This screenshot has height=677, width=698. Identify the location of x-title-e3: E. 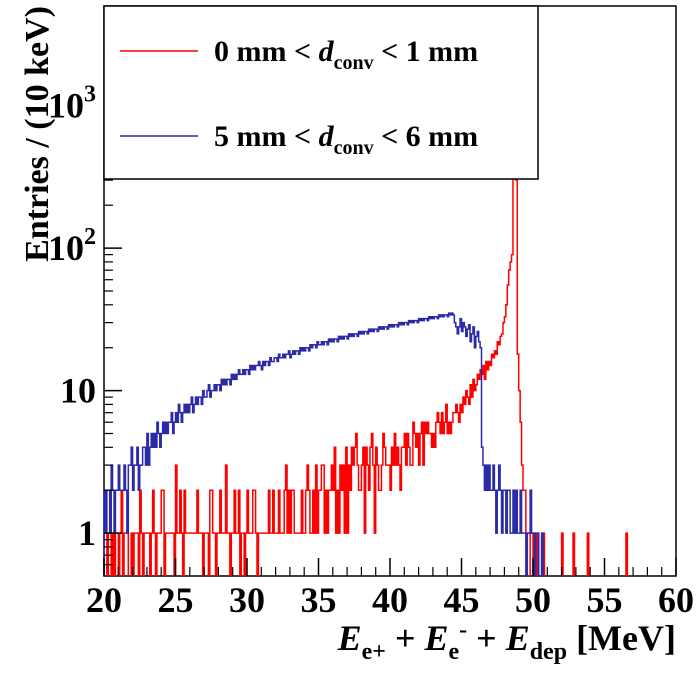
(517, 638).